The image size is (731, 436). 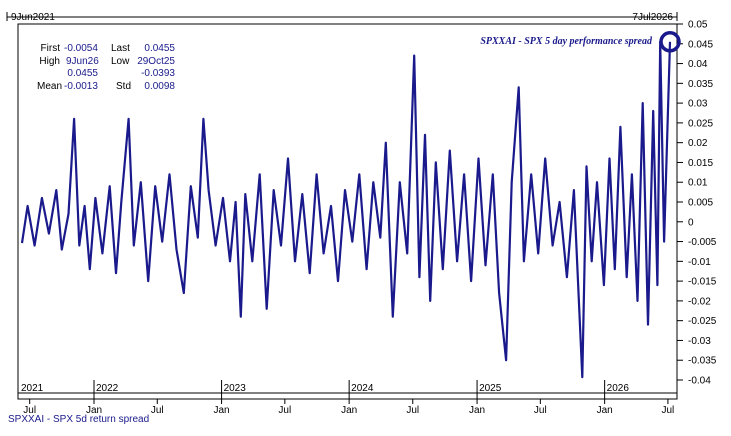 What do you see at coordinates (702, 282) in the screenshot?
I see `y-tick-label: -0.015` at bounding box center [702, 282].